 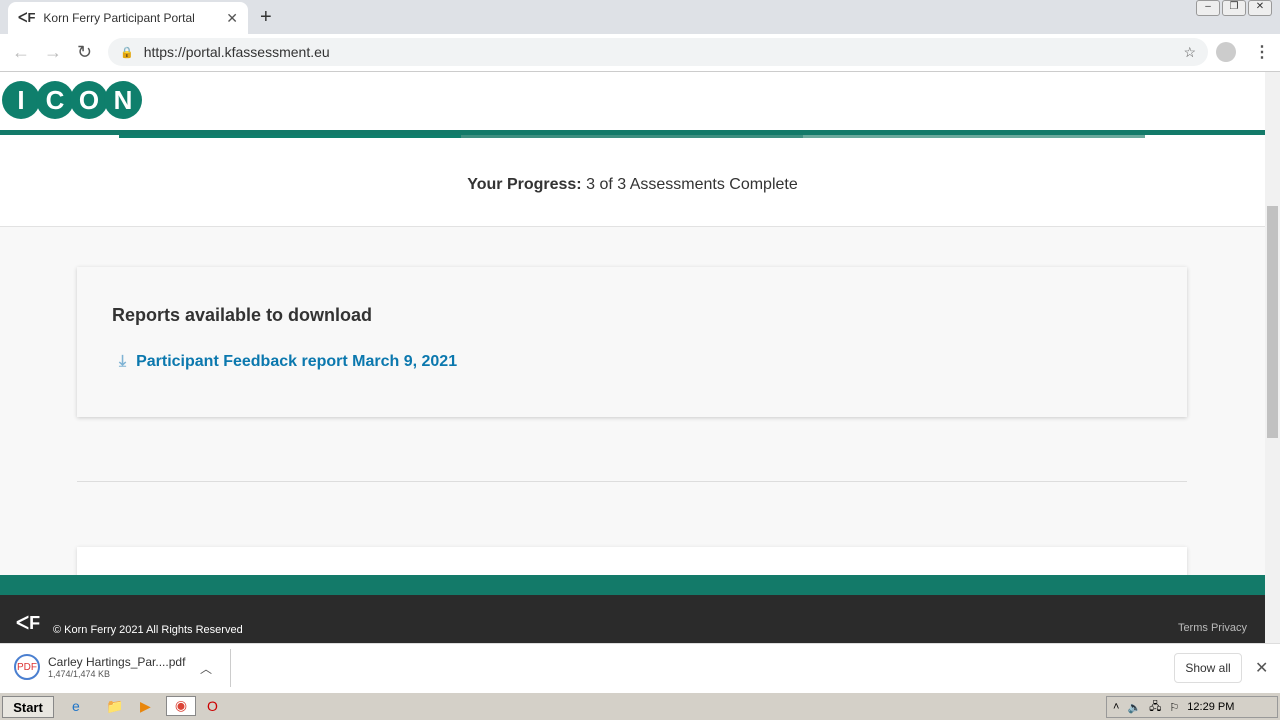 I want to click on close-window-button: ✕, so click(x=1260, y=8).